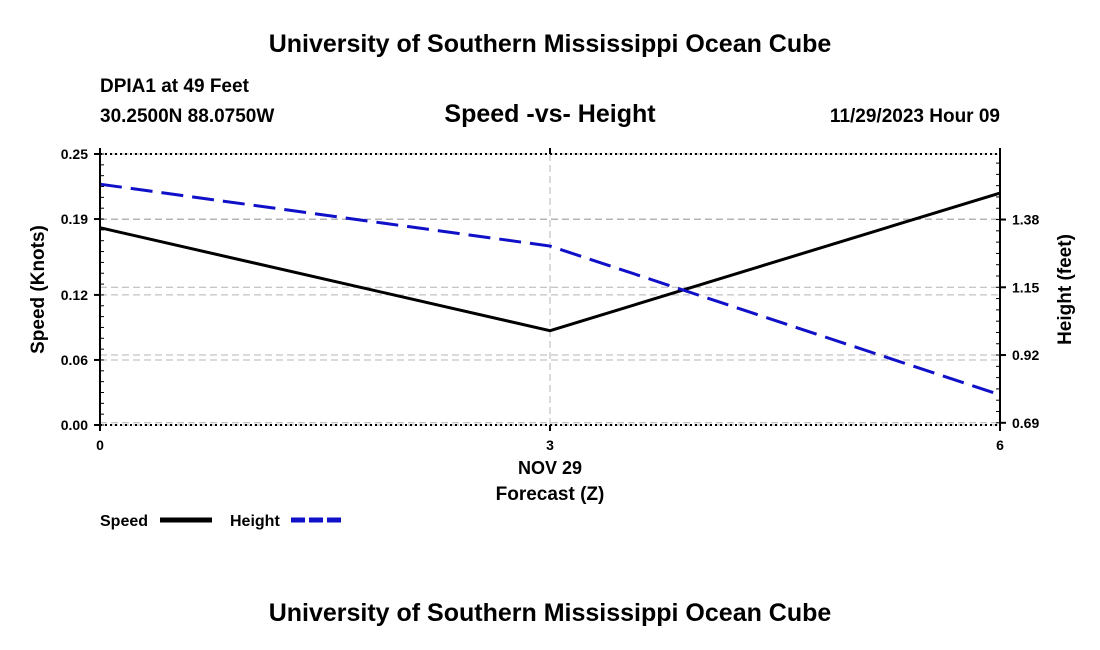 This screenshot has height=650, width=1100. Describe the element at coordinates (187, 116) in the screenshot. I see `station-coordinates: 30.2500N 88.0750W` at that location.